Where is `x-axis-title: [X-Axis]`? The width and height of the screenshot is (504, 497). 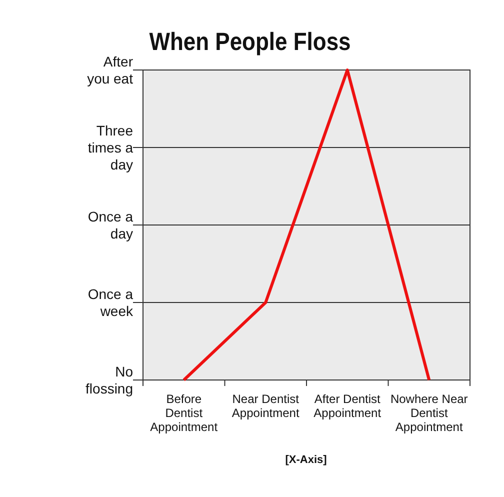 x-axis-title: [X-Axis] is located at coordinates (306, 460).